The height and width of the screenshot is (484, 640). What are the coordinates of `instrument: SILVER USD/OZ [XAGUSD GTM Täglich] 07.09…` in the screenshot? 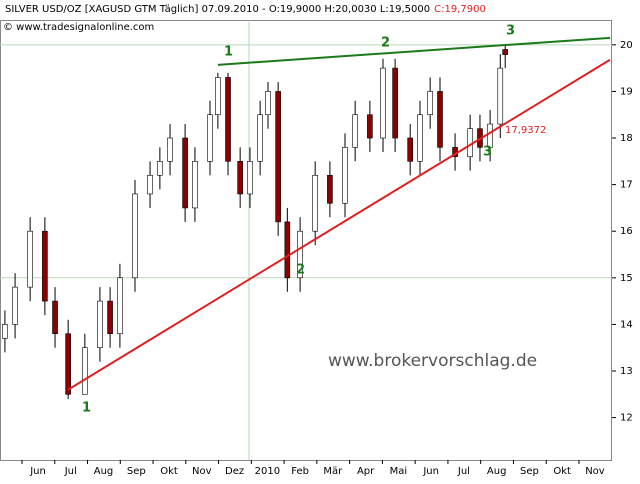 It's located at (217, 9).